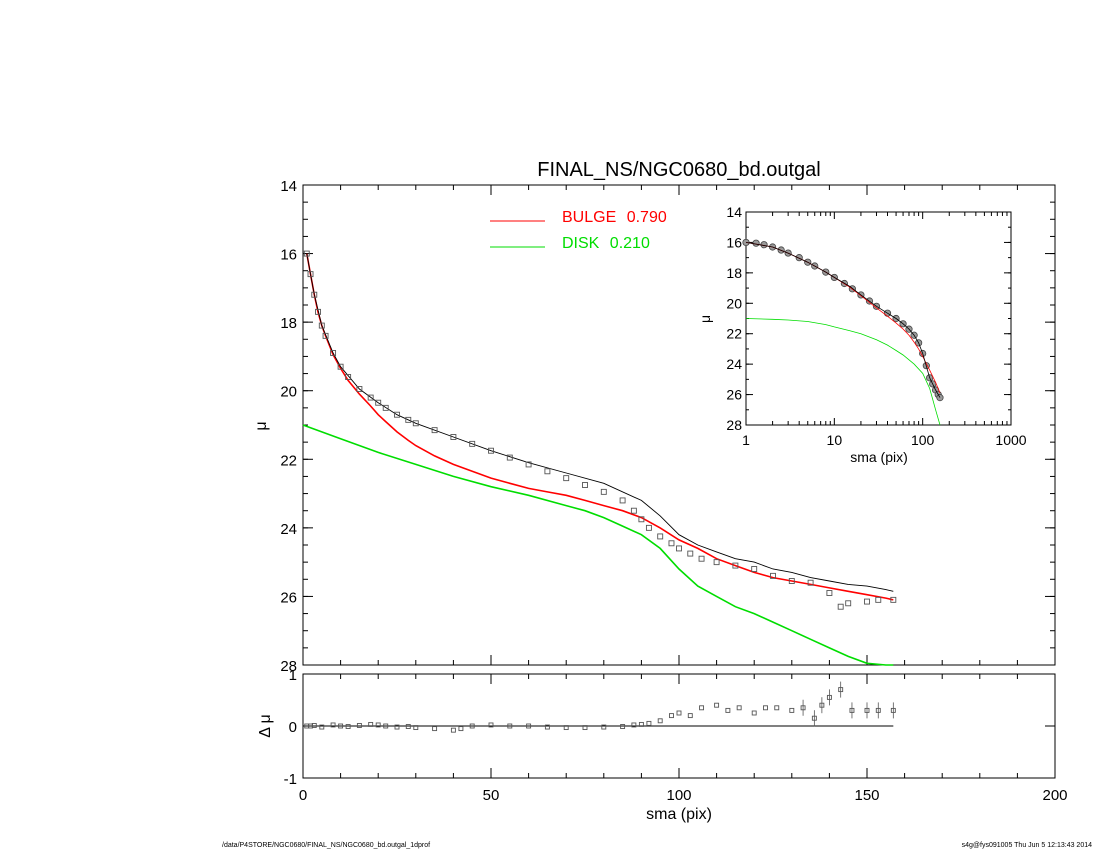  I want to click on legend-disk-value: 0.210, so click(630, 243).